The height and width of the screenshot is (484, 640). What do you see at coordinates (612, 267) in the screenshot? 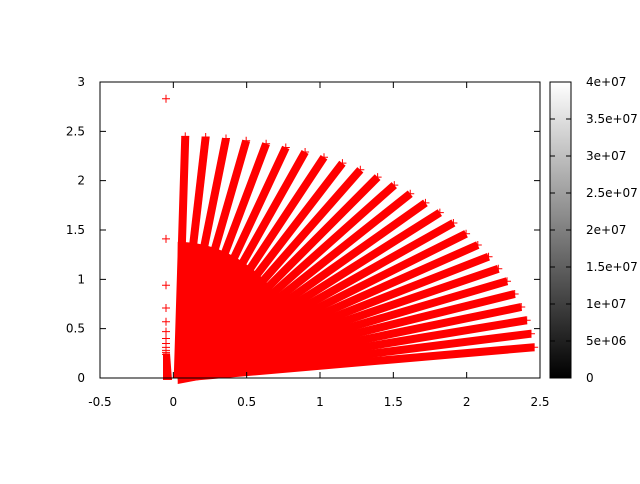
I see `colorbar-tick-label: 1.5e+07` at bounding box center [612, 267].